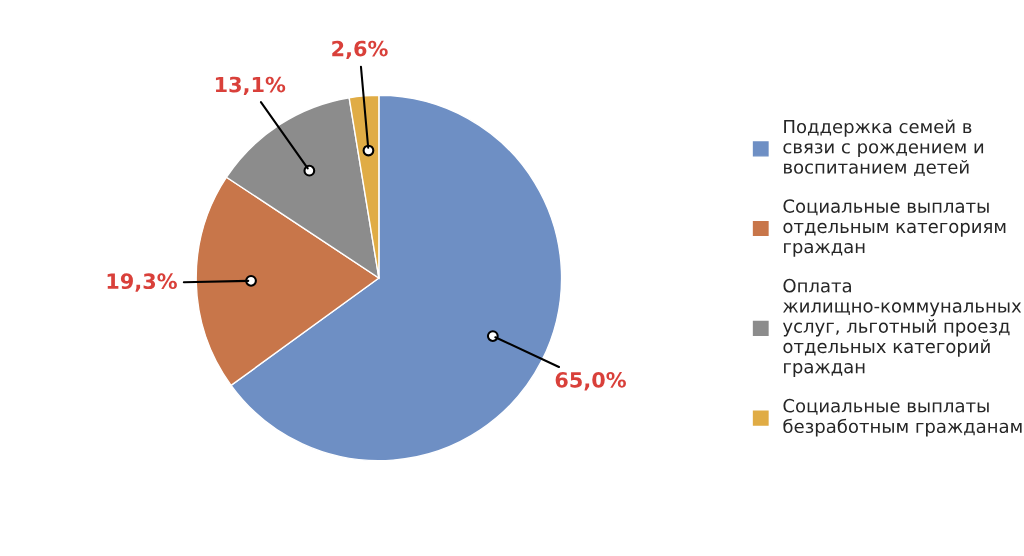 Image resolution: width=1024 pixels, height=556 pixels. What do you see at coordinates (894, 228) in the screenshot?
I see `legend-label: Социальные выплаты отдельным категориям граждан` at bounding box center [894, 228].